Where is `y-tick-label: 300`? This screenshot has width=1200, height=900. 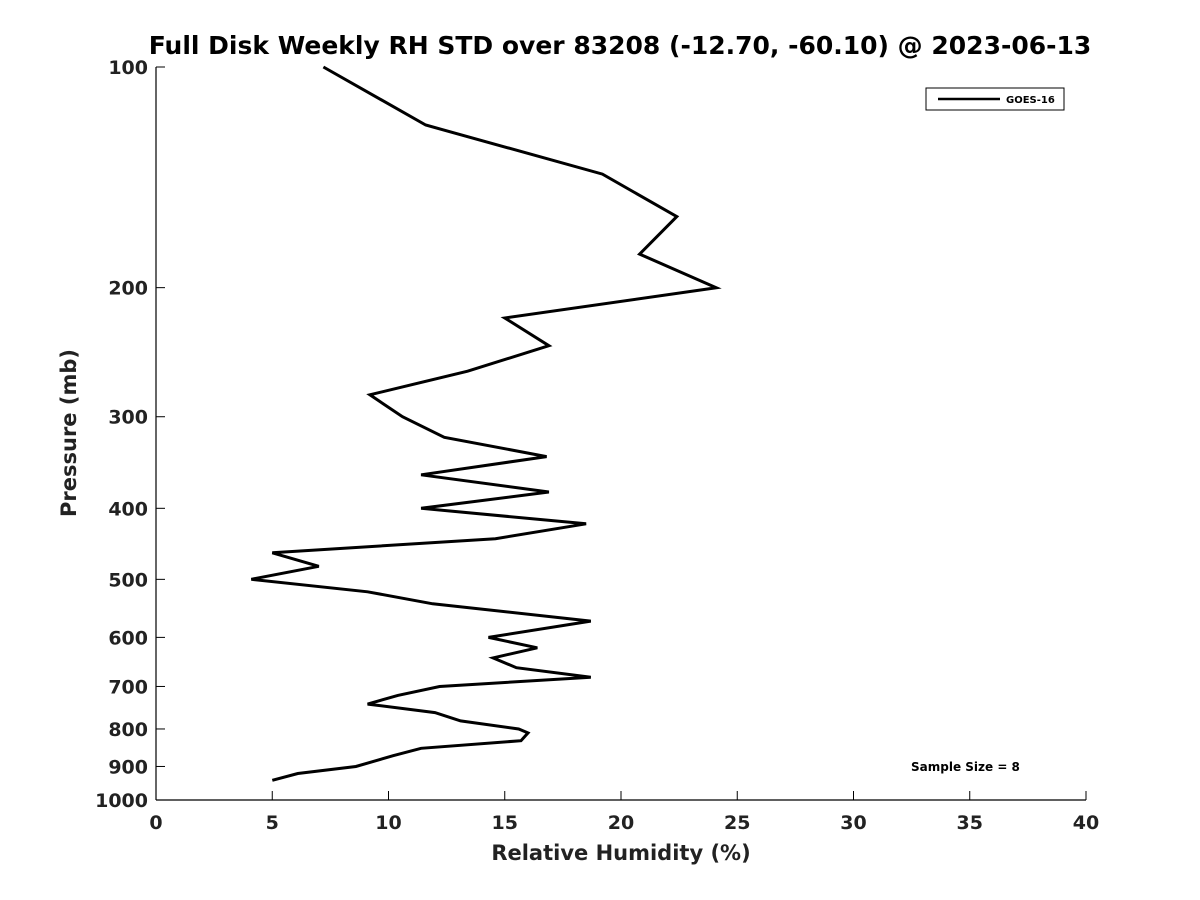 y-tick-label: 300 is located at coordinates (128, 418).